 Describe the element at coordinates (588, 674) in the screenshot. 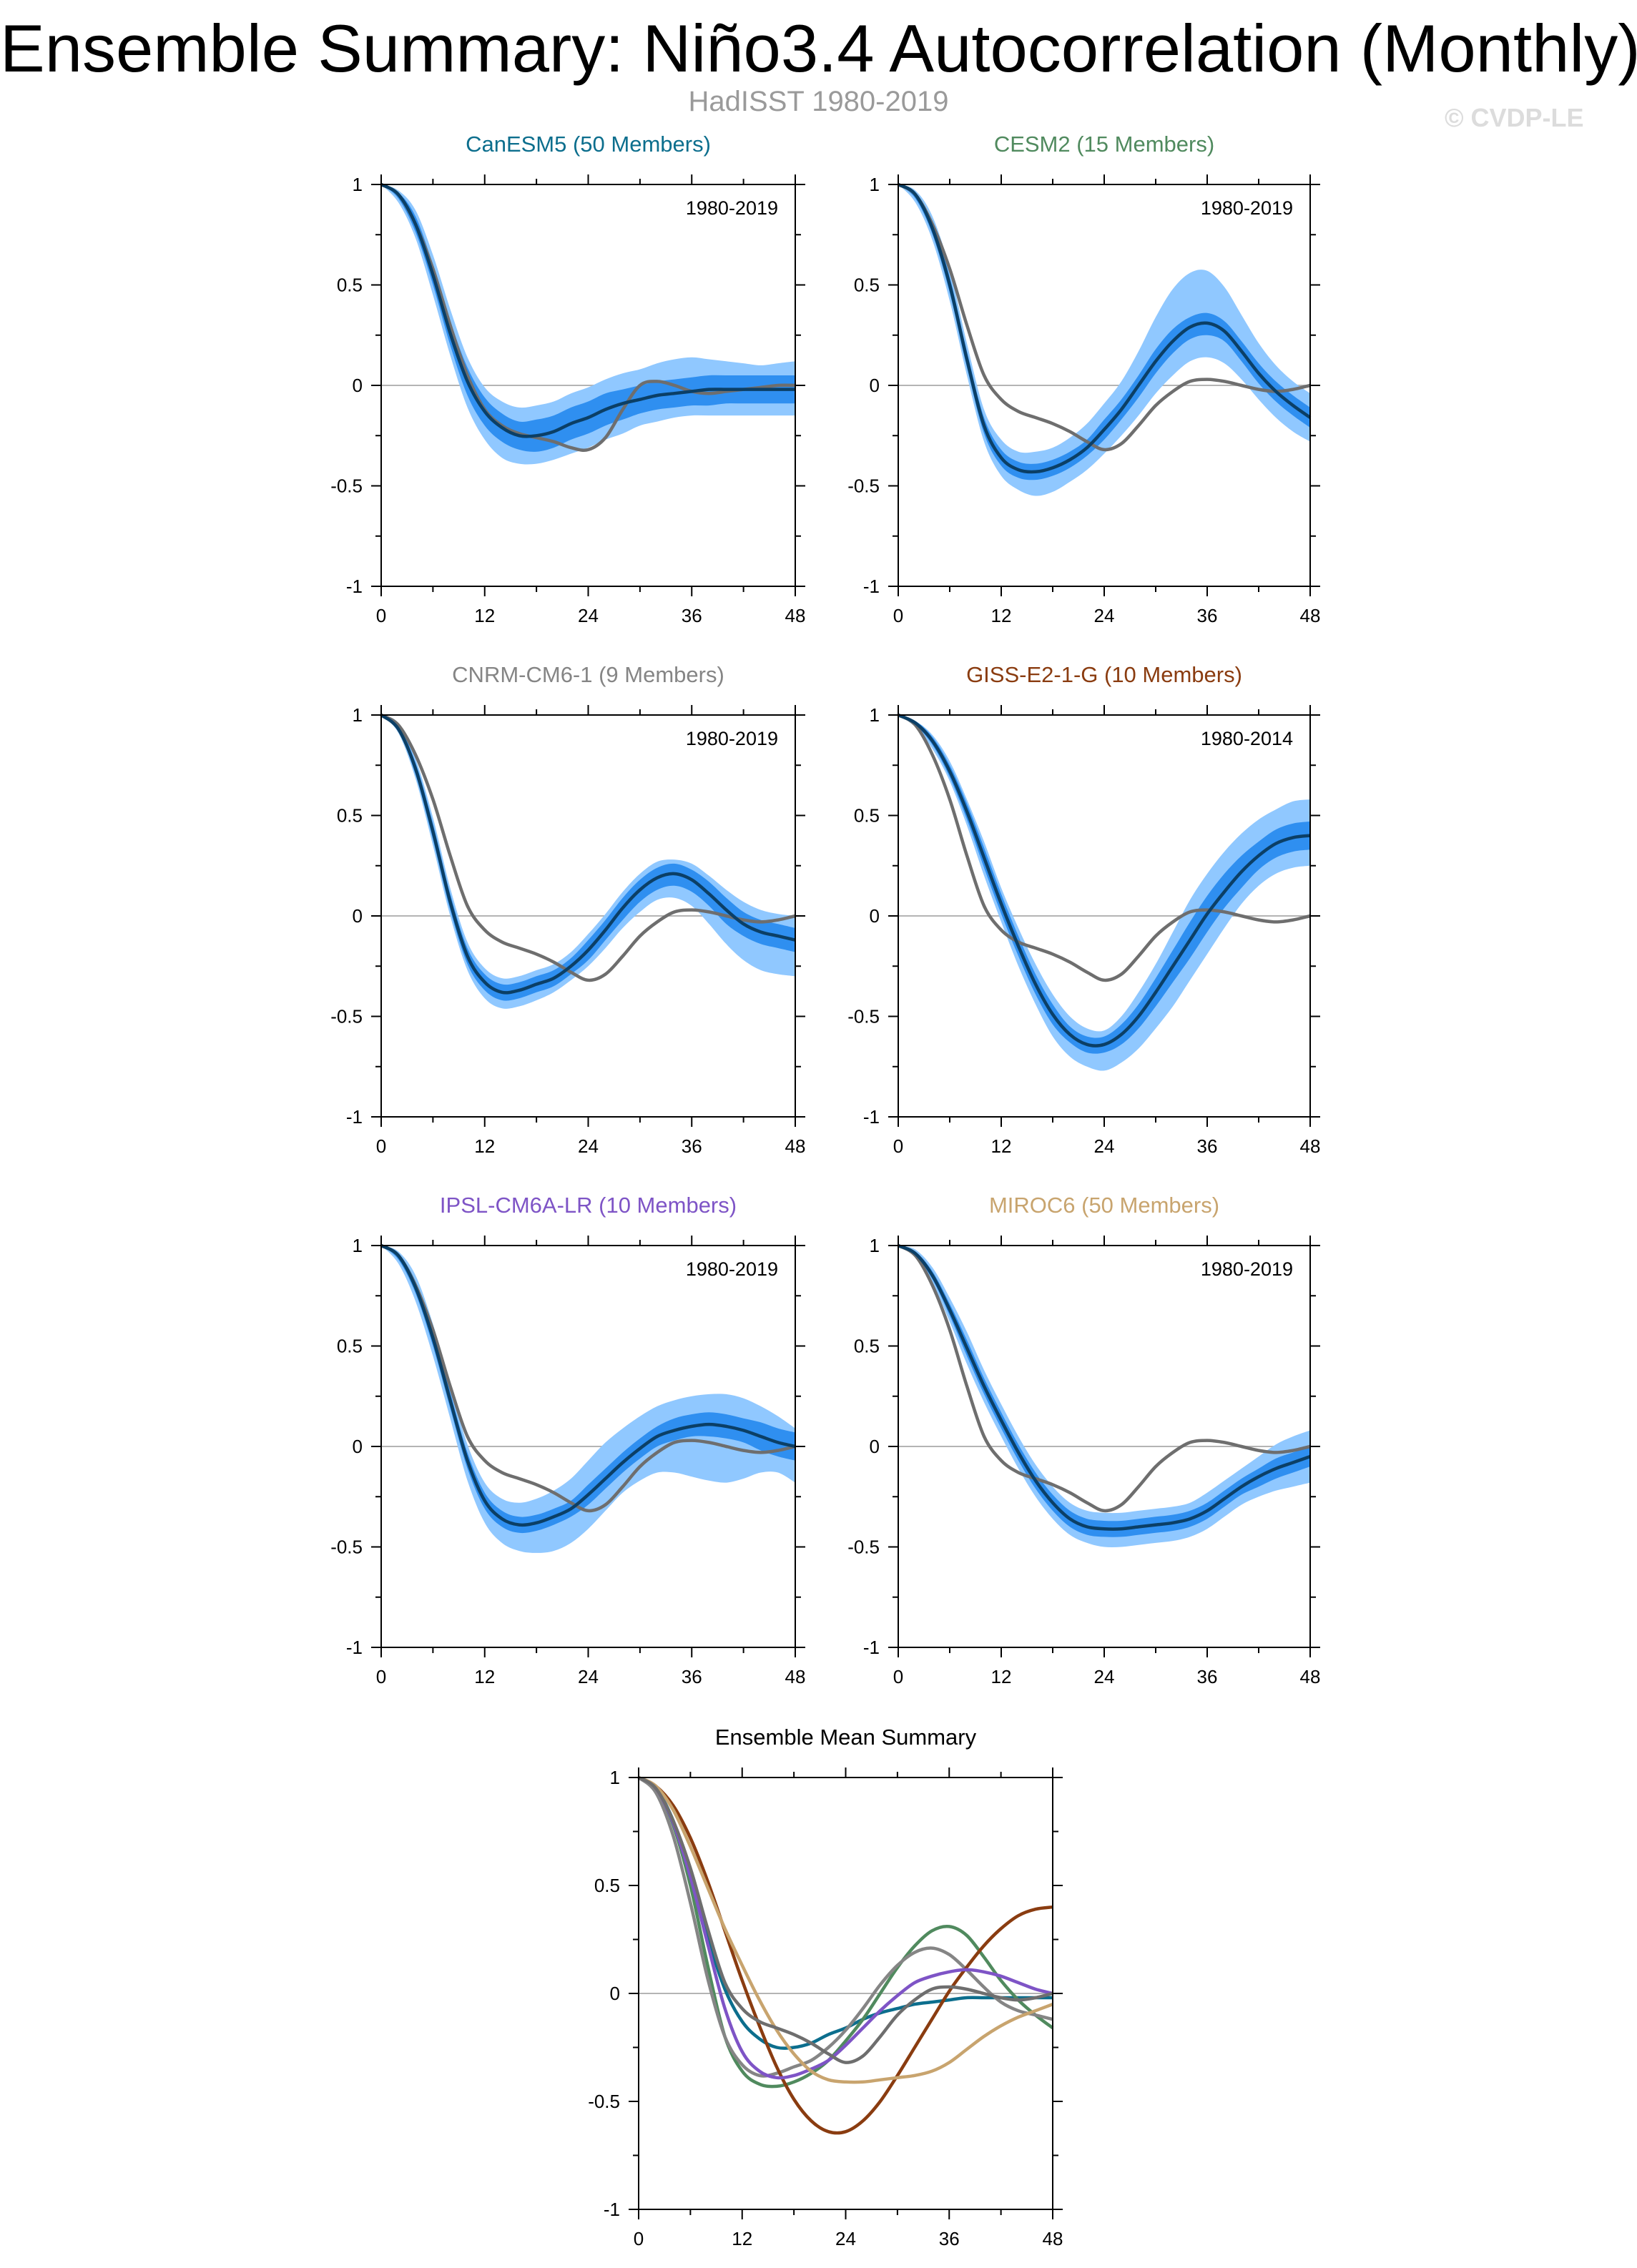

I see `panel-title: CNRM-CM6-1 (9 Members)` at that location.